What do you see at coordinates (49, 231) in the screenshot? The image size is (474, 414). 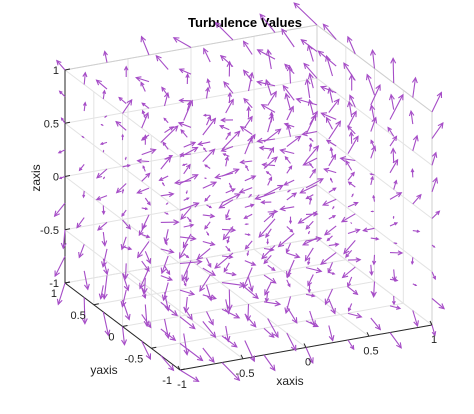 I see `z-tick-label: -0.5` at bounding box center [49, 231].